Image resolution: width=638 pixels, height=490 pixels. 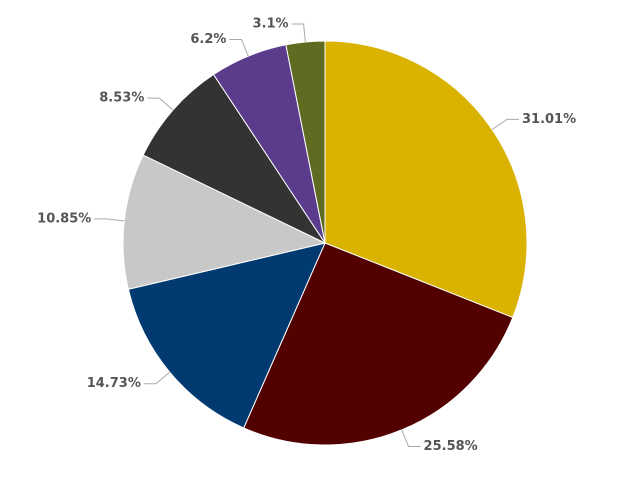 I want to click on data-label: 10.85%, so click(x=64, y=218).